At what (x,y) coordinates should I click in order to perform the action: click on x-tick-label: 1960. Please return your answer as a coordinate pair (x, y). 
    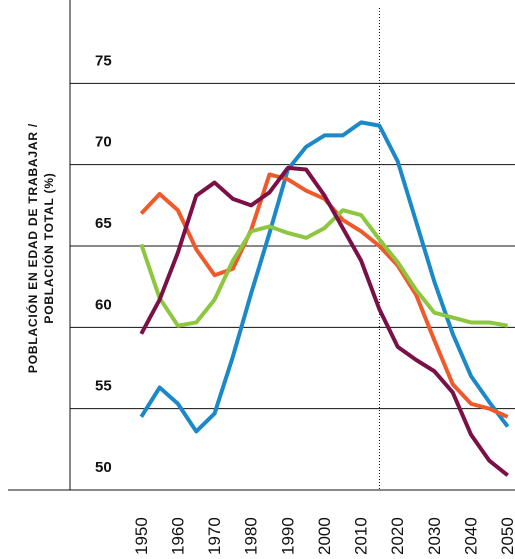
    Looking at the image, I should click on (177, 536).